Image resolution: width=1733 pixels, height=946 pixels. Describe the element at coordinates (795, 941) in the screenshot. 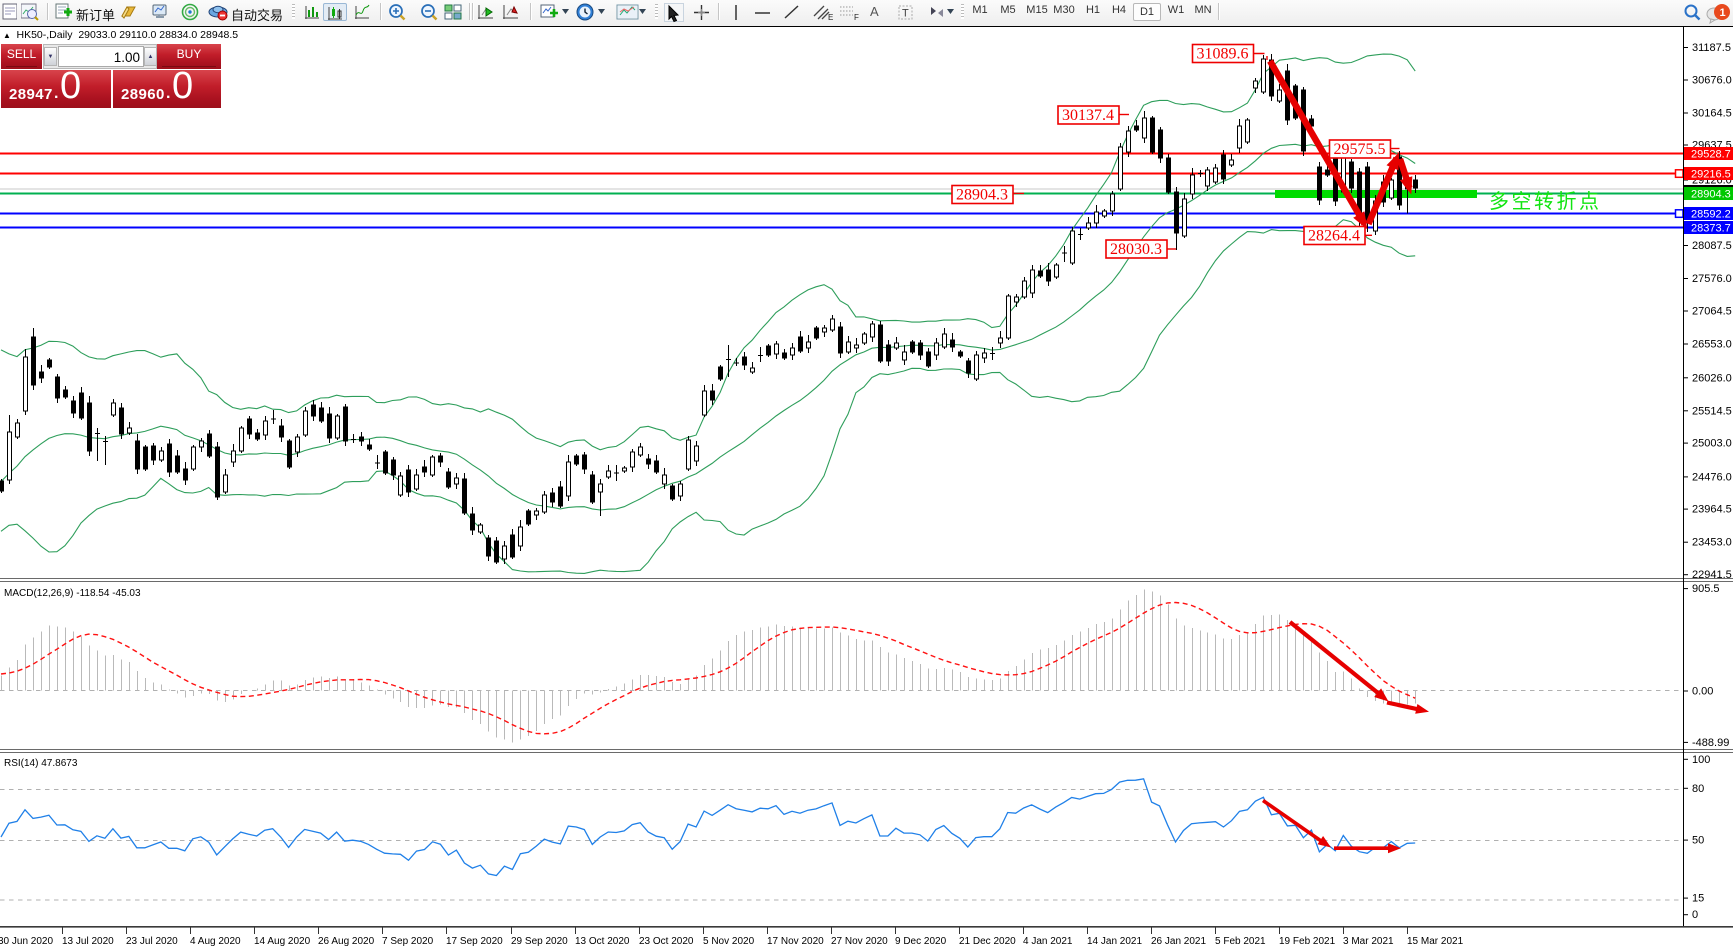

I see `svg-text: 17 Nov 2020` at that location.